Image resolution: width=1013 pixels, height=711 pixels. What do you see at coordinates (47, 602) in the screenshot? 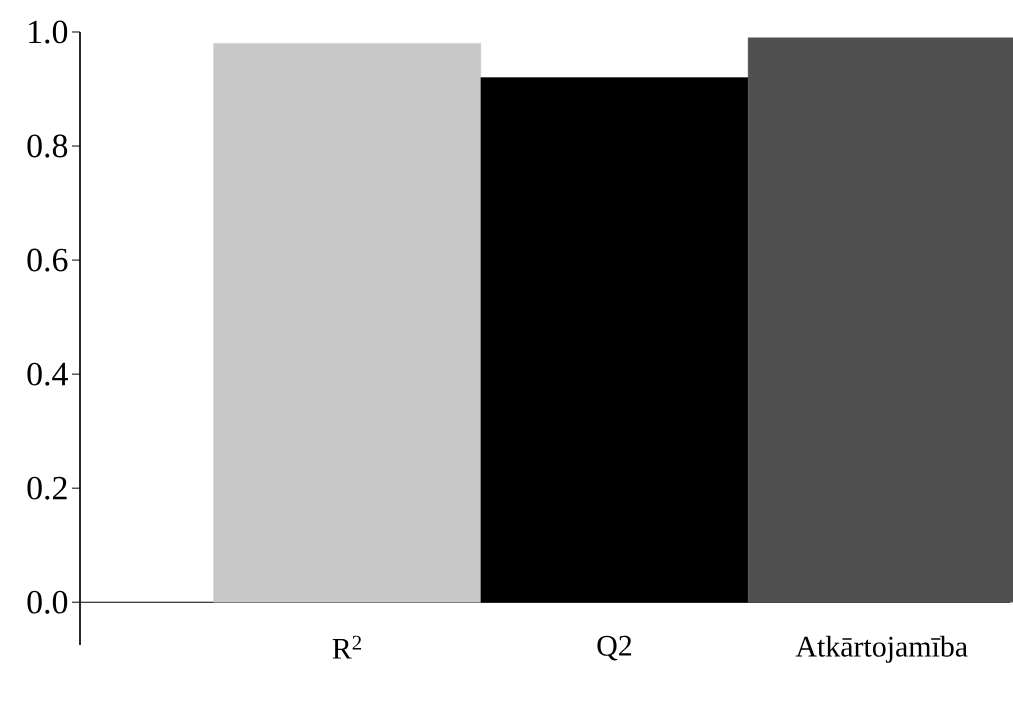
I see `y-tick-label: 0.0` at bounding box center [47, 602].